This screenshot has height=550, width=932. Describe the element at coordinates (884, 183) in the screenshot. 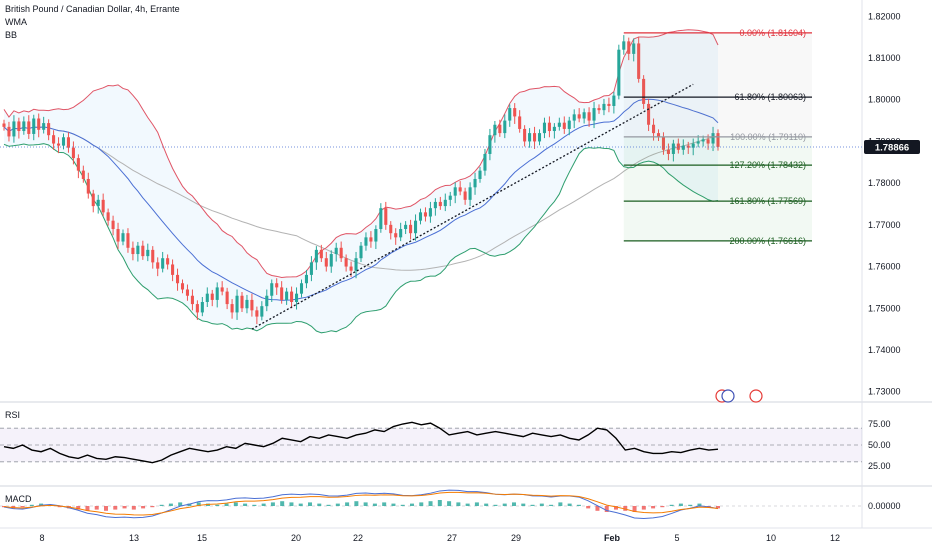

I see `price-axis-tick: 1.78000` at that location.